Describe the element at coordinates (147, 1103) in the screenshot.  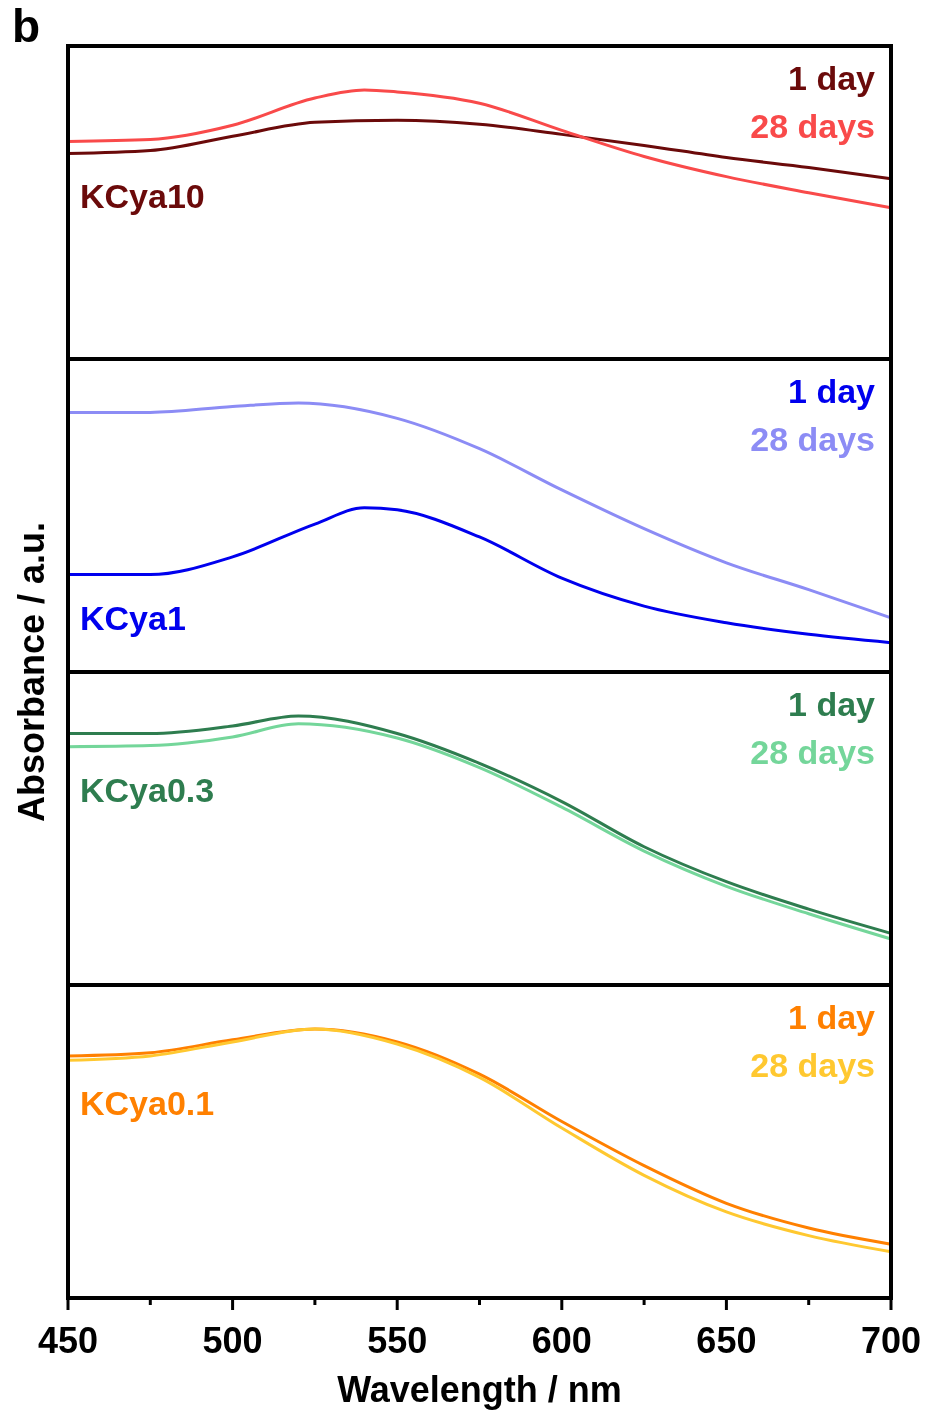
I see `annotation: KCya0.1` at that location.